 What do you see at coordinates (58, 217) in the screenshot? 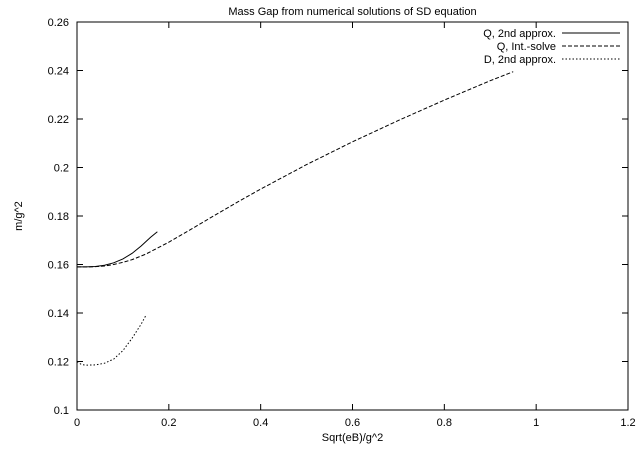
I see `y-tick-label: 0.18` at bounding box center [58, 217].